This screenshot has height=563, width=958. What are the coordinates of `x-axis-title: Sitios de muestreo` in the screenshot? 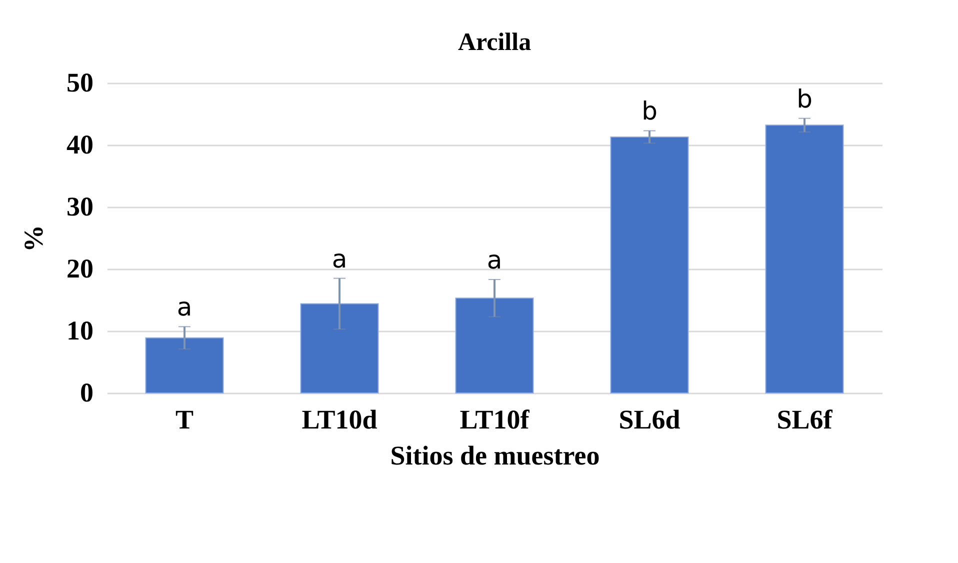 It's located at (495, 455).